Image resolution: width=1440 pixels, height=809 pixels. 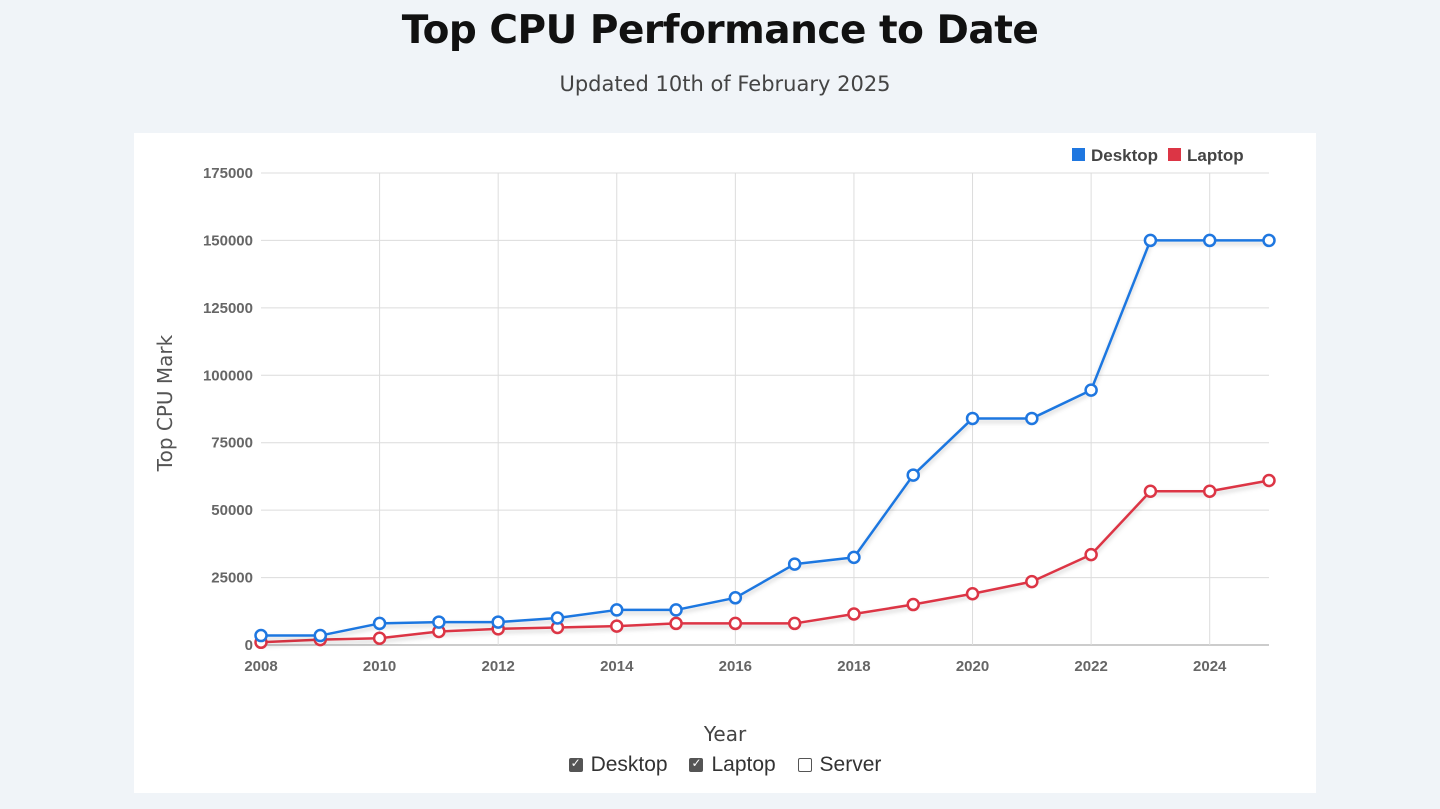 What do you see at coordinates (972, 666) in the screenshot?
I see `x-tick-label: 2020` at bounding box center [972, 666].